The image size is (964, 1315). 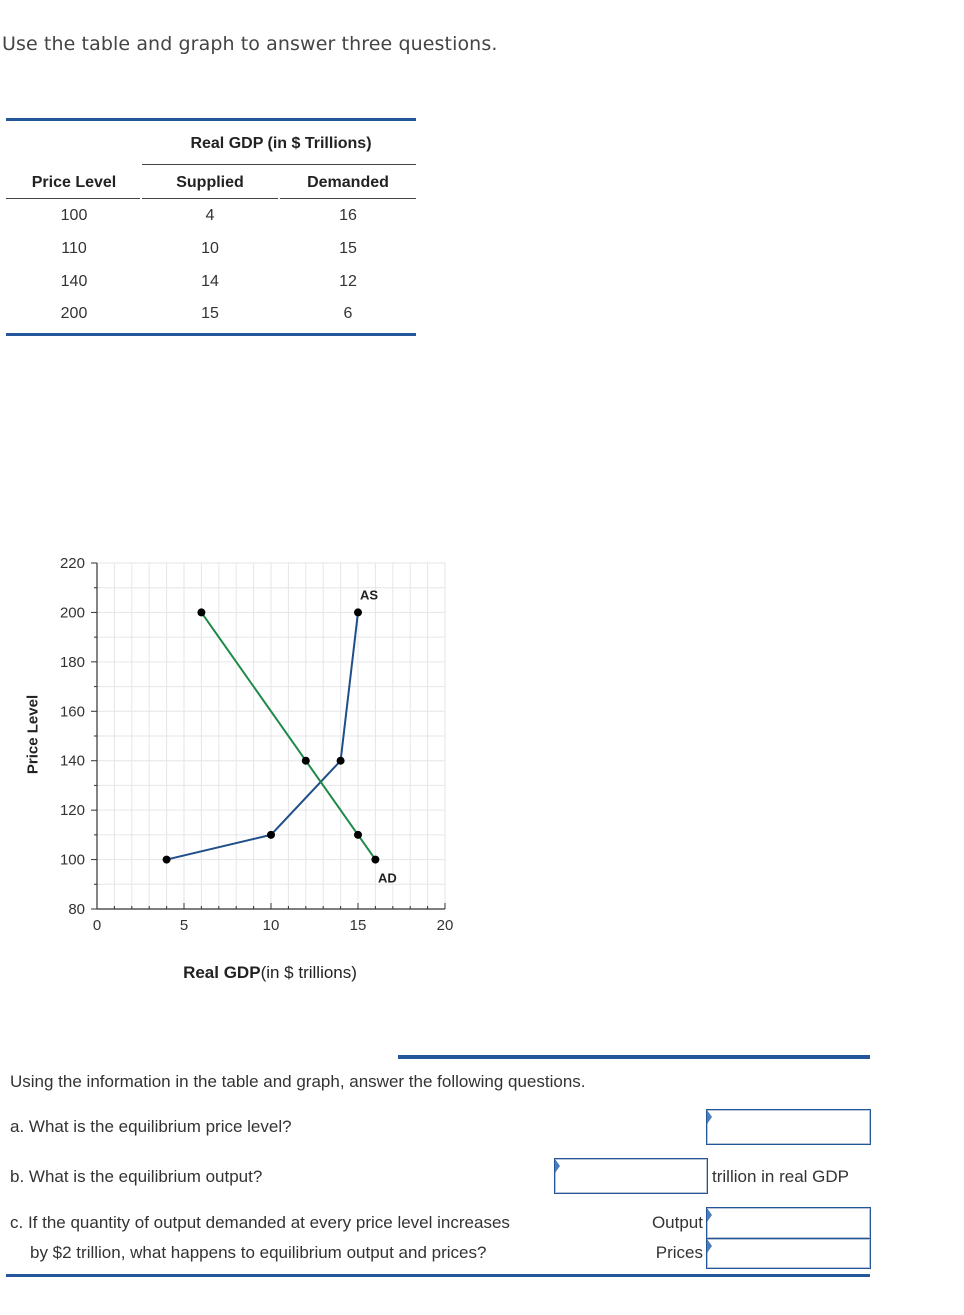 I want to click on chart-grid, so click(x=271, y=735).